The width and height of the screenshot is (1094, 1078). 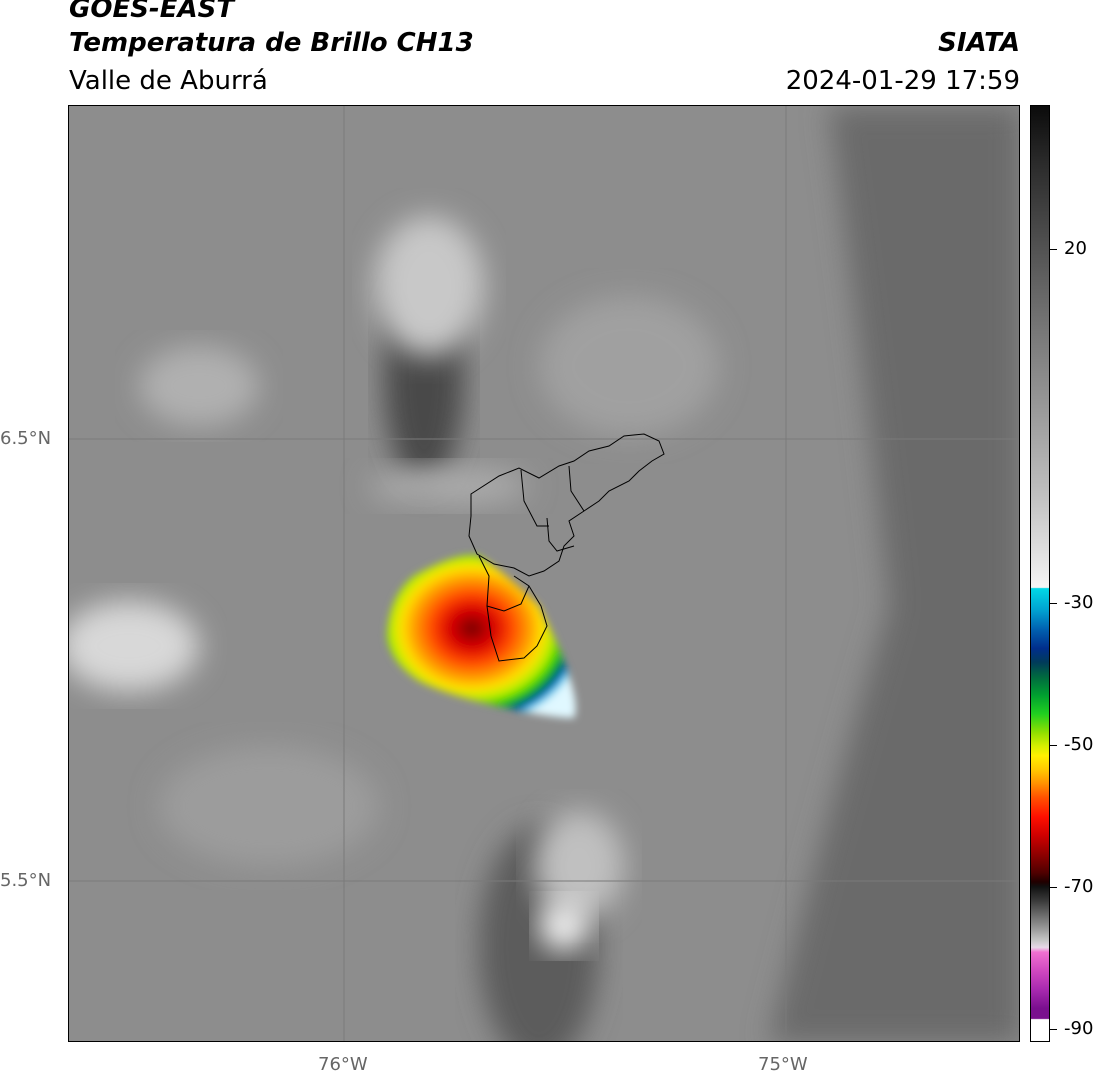 What do you see at coordinates (26, 880) in the screenshot?
I see `lat-label: 5.5°N` at bounding box center [26, 880].